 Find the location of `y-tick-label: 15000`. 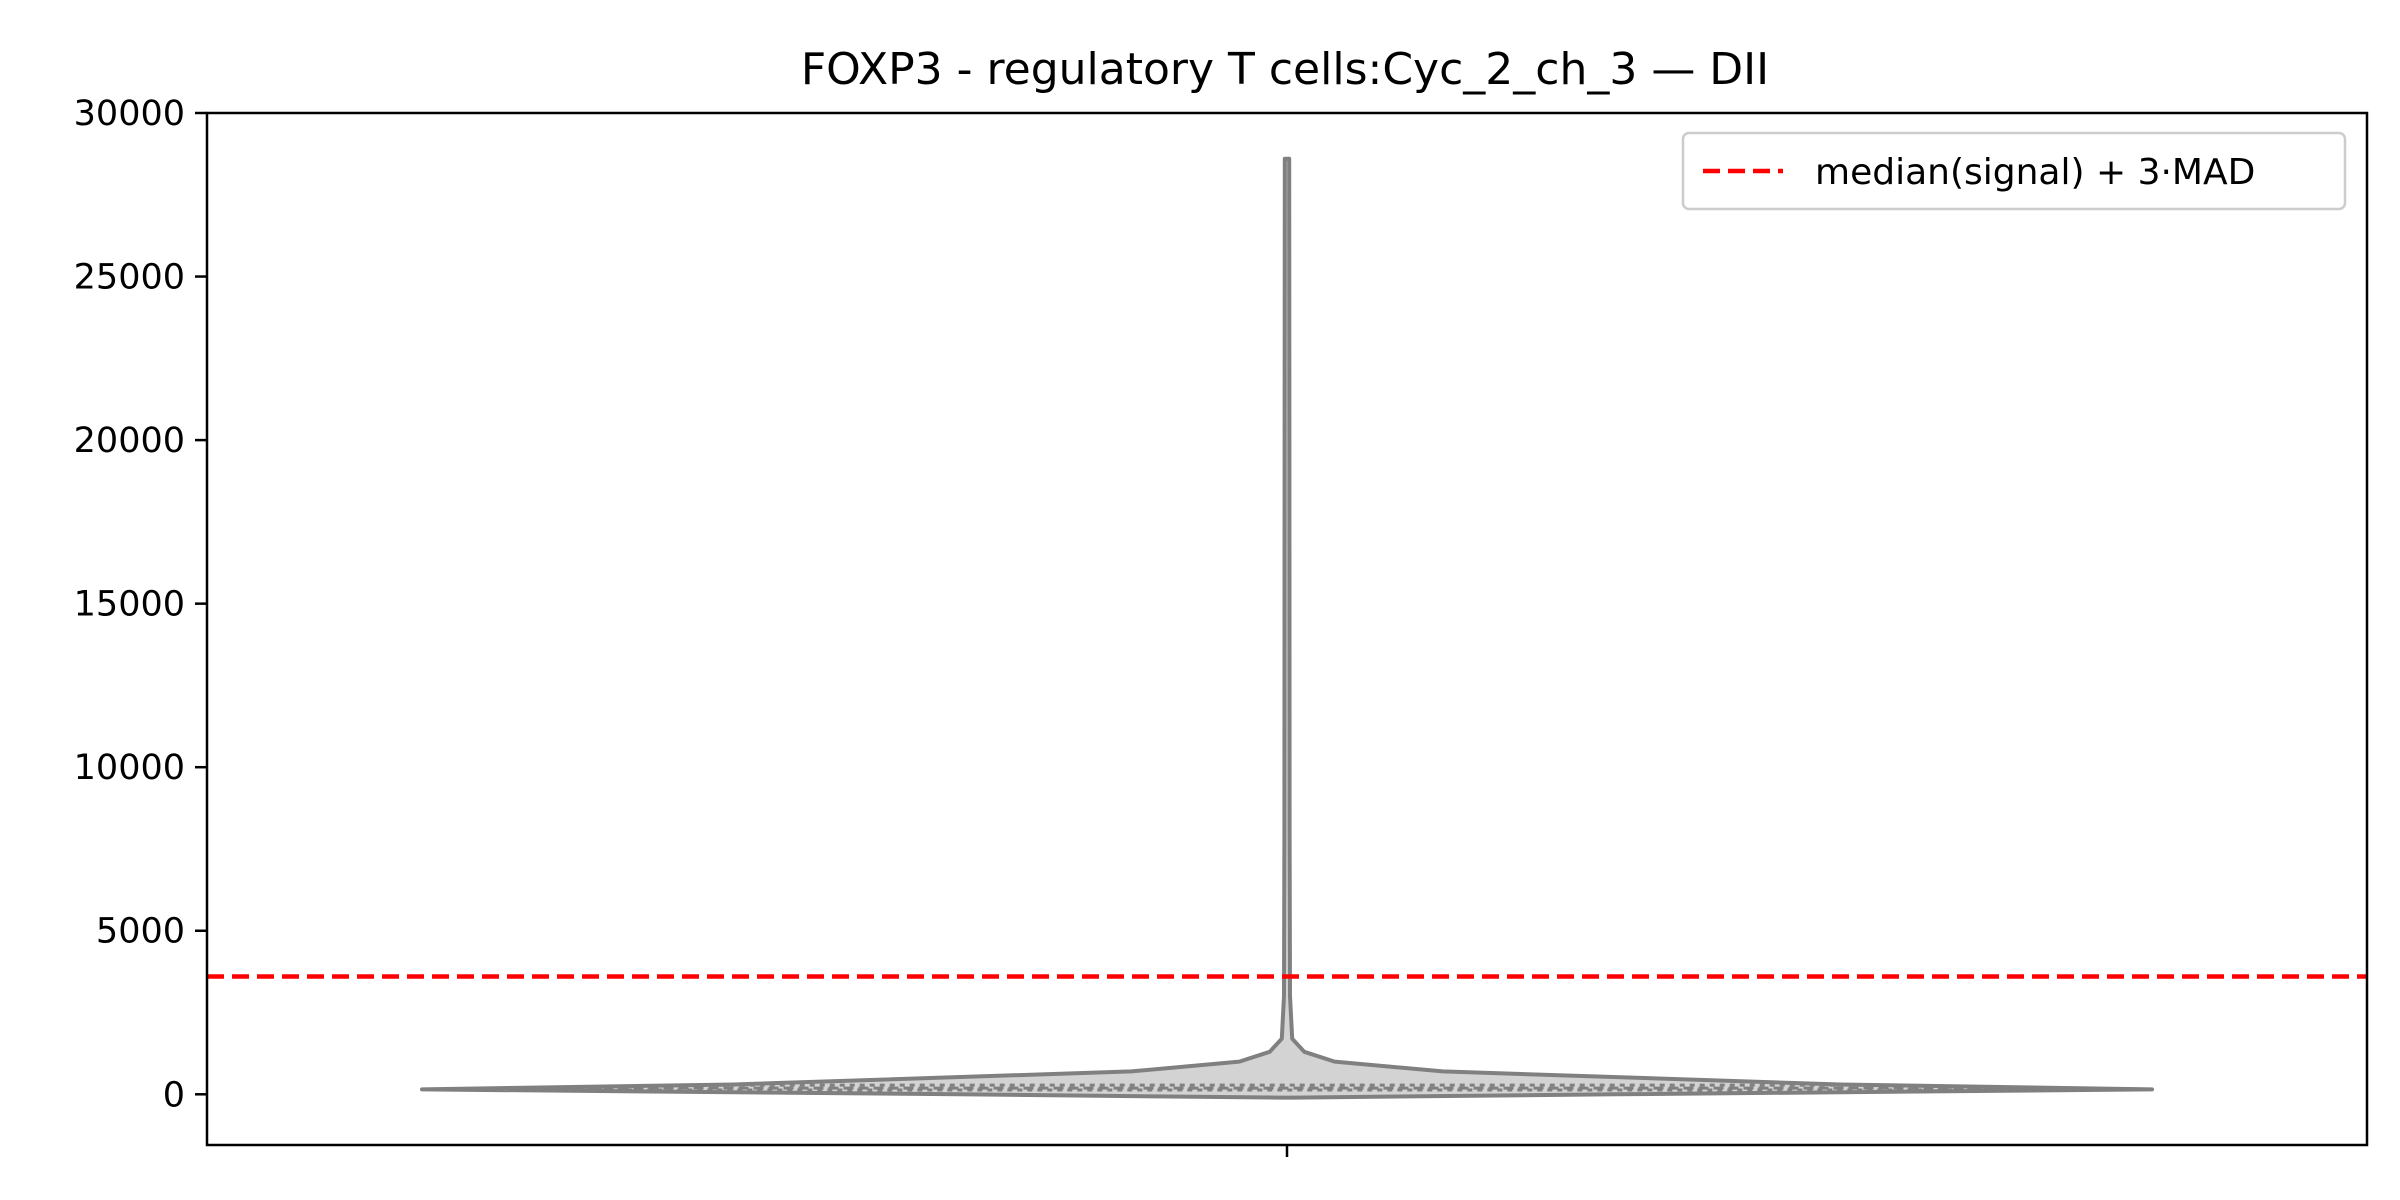

y-tick-label: 15000 is located at coordinates (129, 605).